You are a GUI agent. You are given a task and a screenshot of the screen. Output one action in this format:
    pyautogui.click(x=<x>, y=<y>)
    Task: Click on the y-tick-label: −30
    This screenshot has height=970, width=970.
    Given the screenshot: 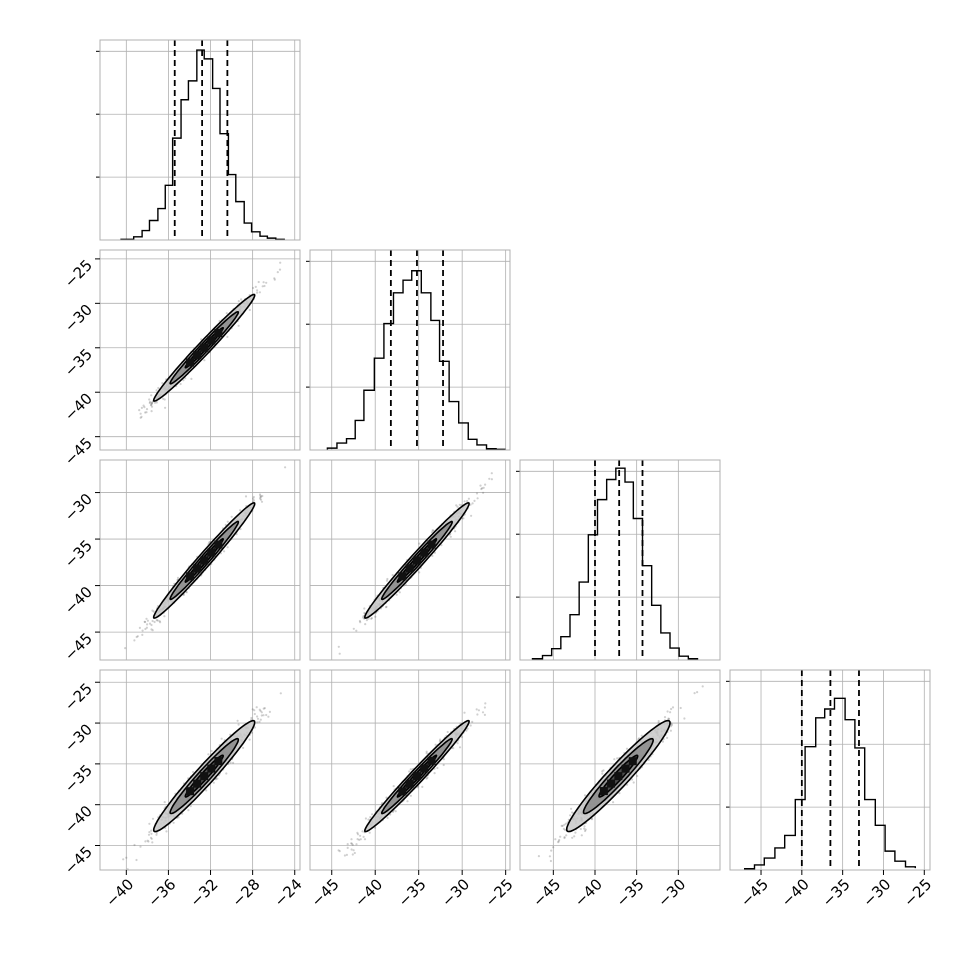 What is the action you would take?
    pyautogui.click(x=78, y=318)
    